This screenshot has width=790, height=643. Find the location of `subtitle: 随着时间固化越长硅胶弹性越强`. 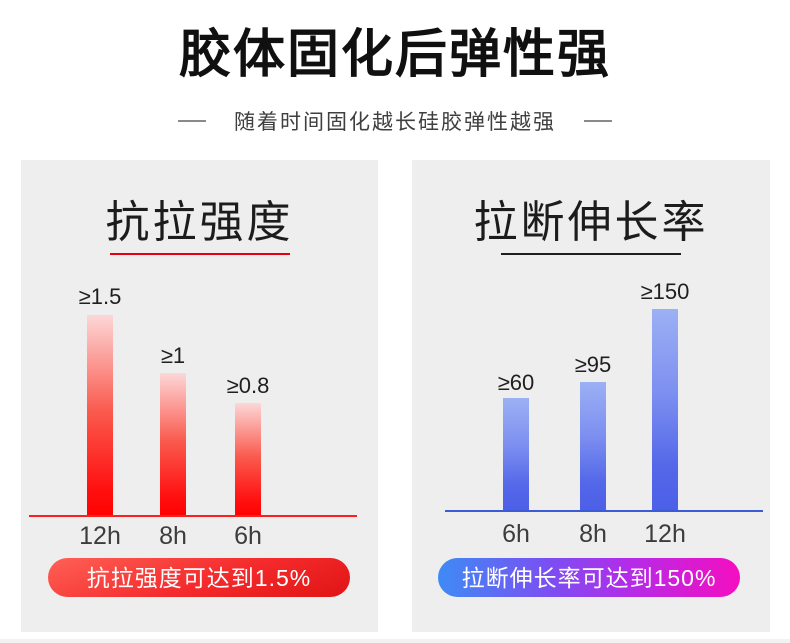

subtitle: 随着时间固化越长硅胶弹性越强 is located at coordinates (395, 121).